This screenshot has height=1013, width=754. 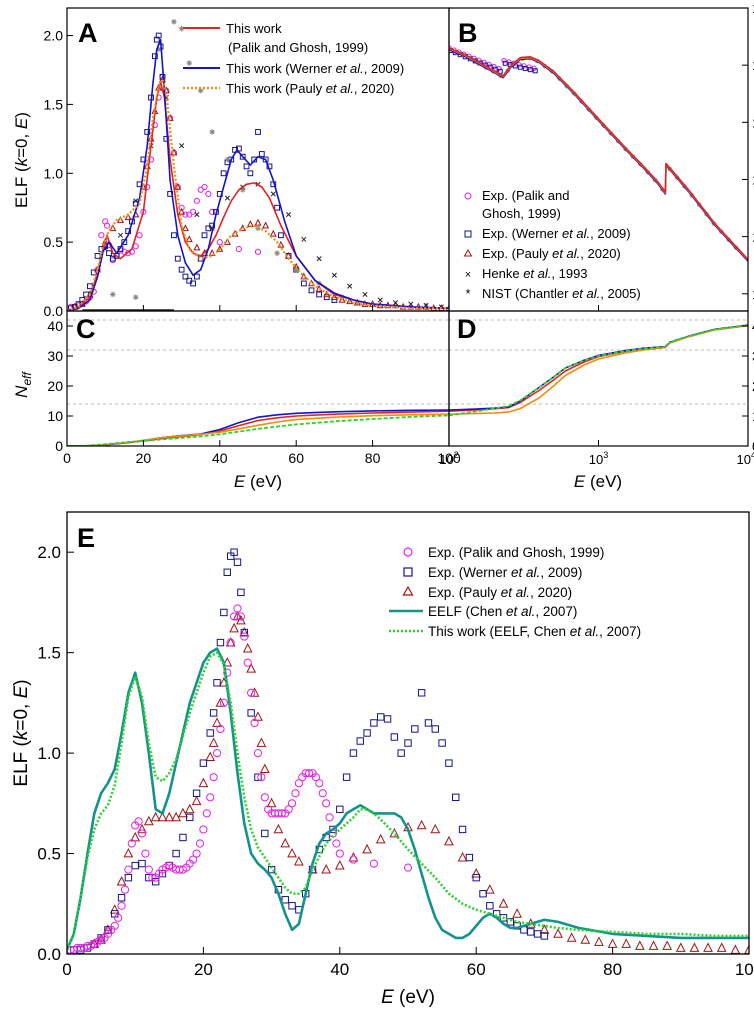 I want to click on y-tick-label: 0.5, so click(x=49, y=854).